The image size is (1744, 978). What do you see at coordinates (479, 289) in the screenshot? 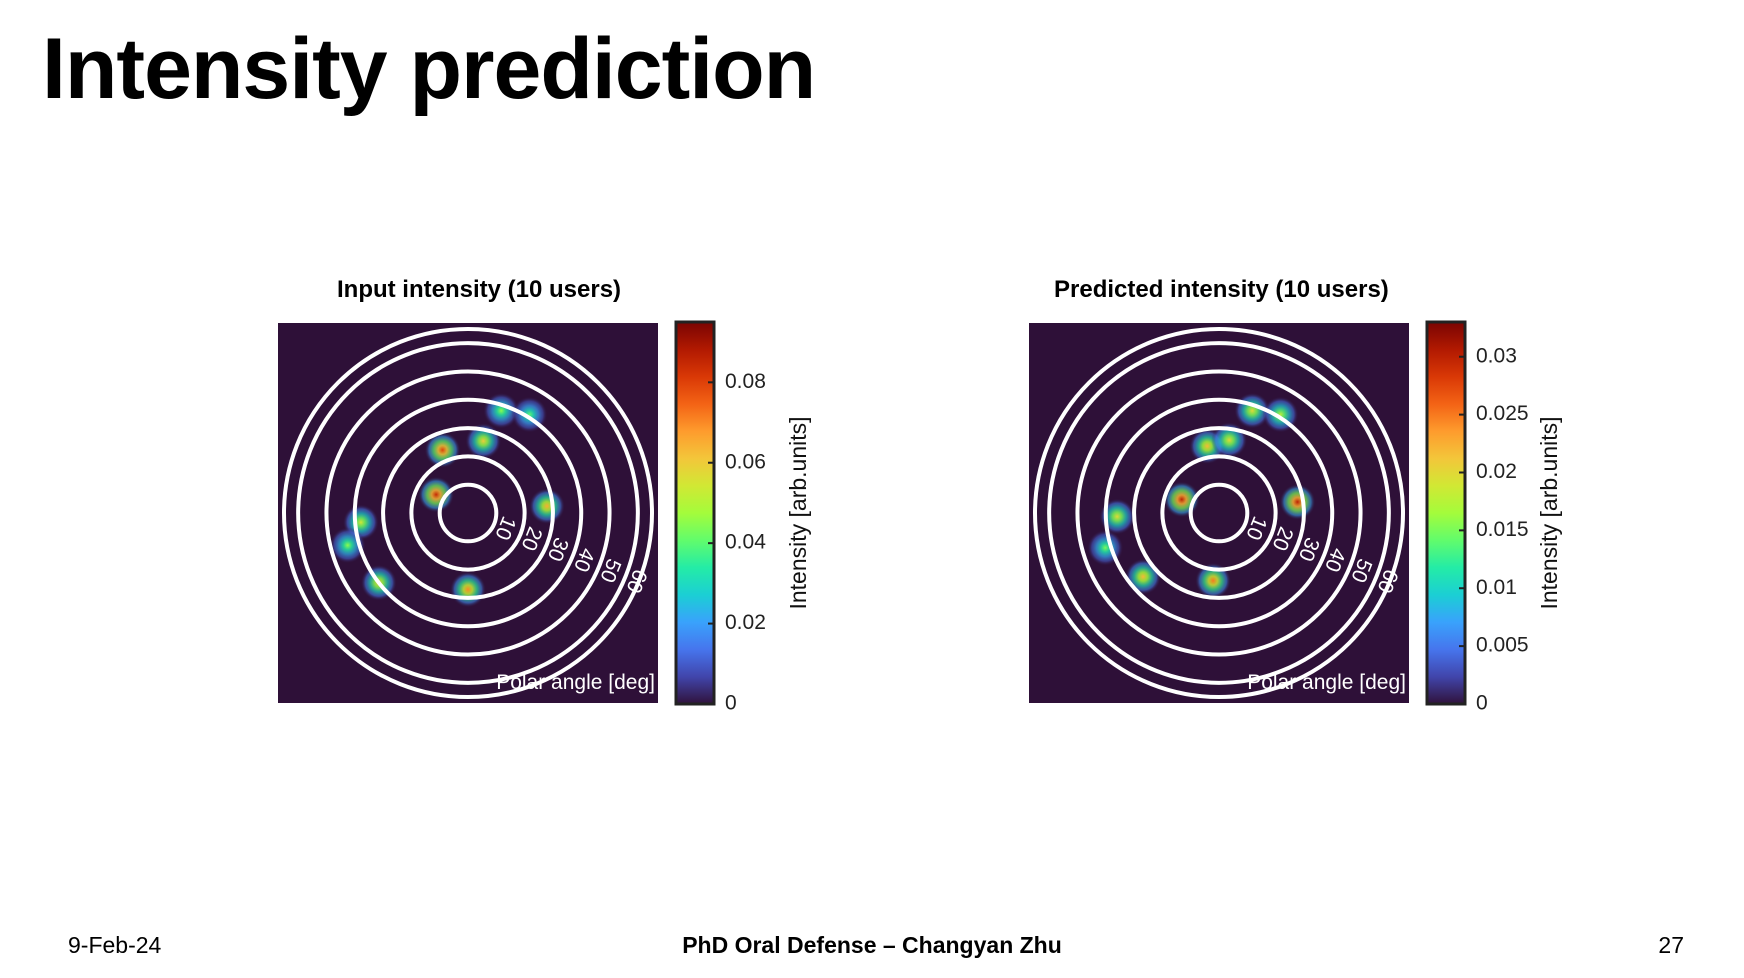
I see `input-panel-title: Input intensity (10 users)` at bounding box center [479, 289].